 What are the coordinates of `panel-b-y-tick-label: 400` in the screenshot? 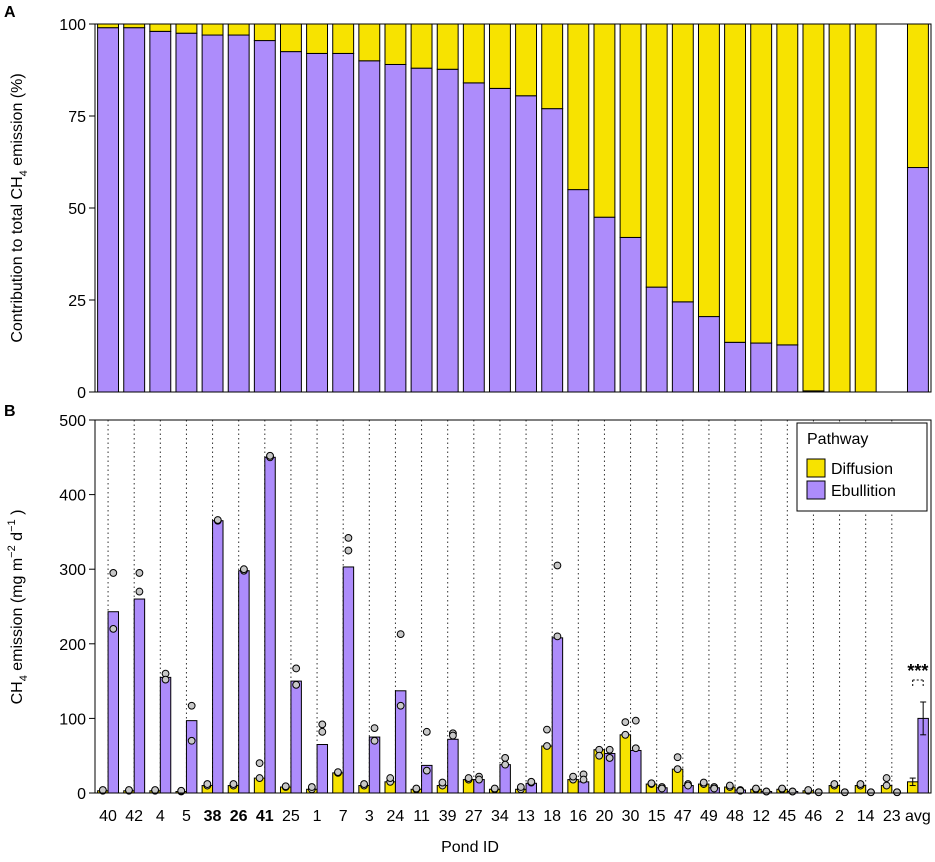 It's located at (72, 496).